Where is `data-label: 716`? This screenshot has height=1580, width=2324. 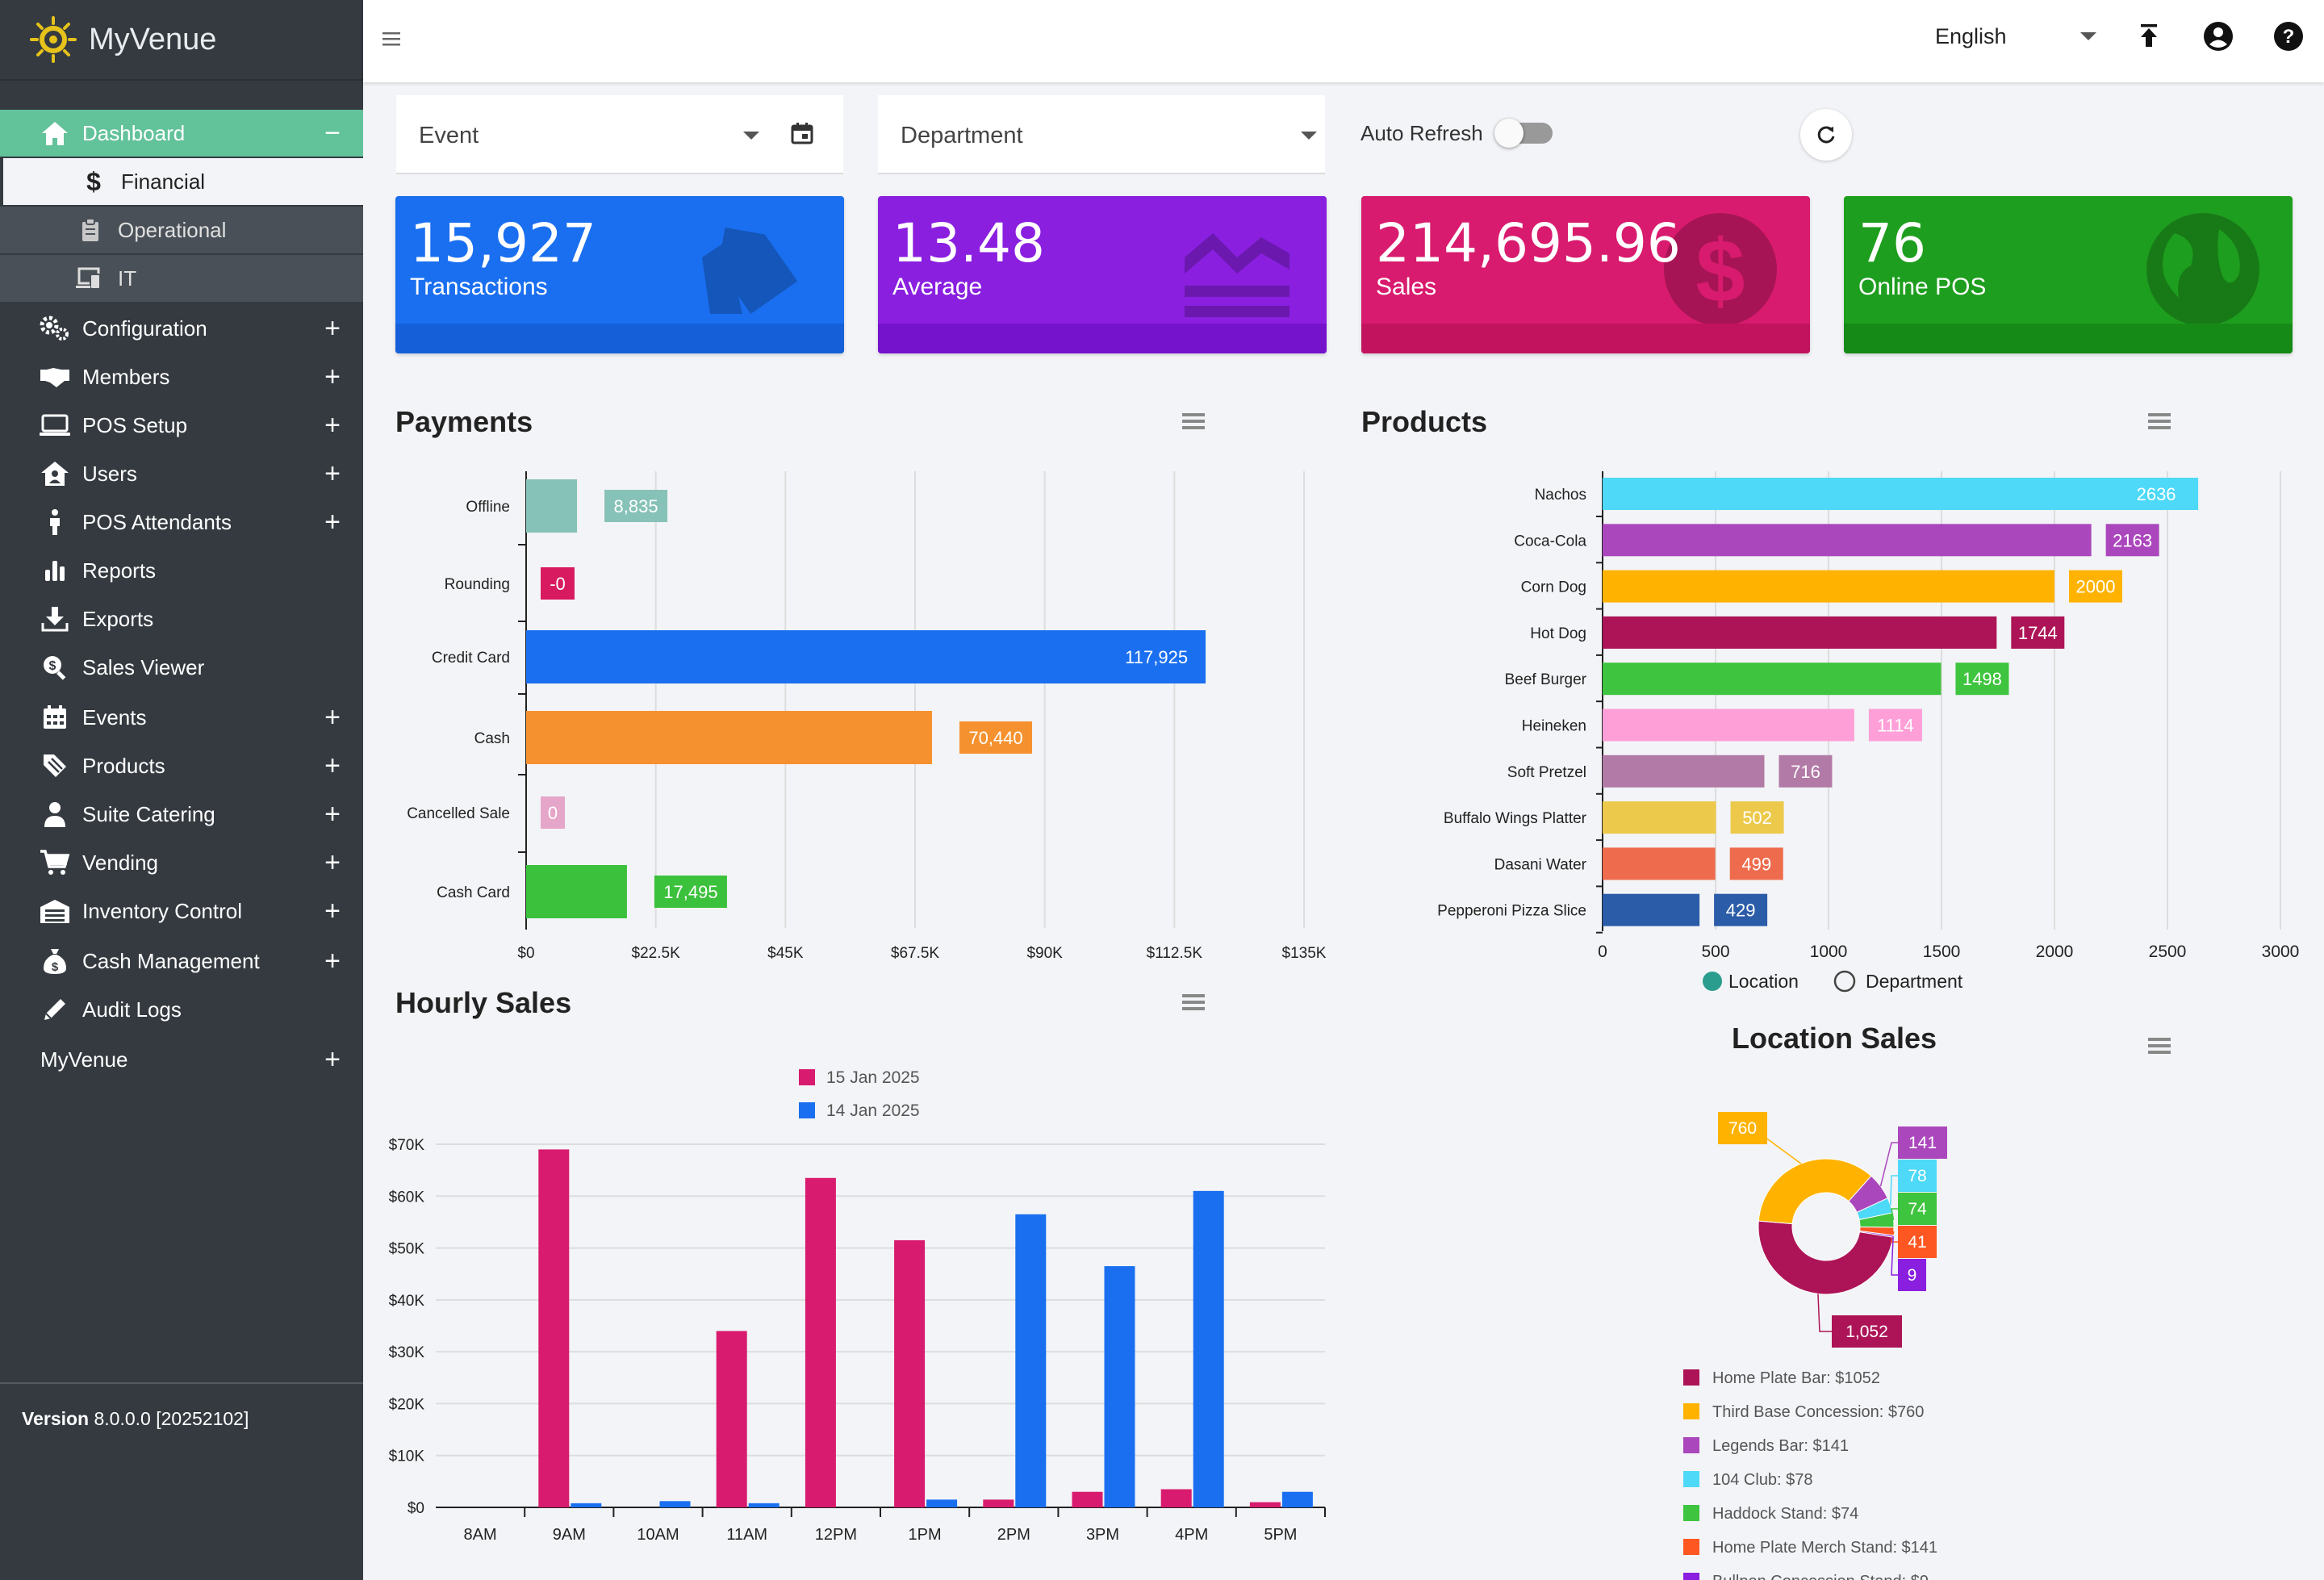 data-label: 716 is located at coordinates (1806, 772).